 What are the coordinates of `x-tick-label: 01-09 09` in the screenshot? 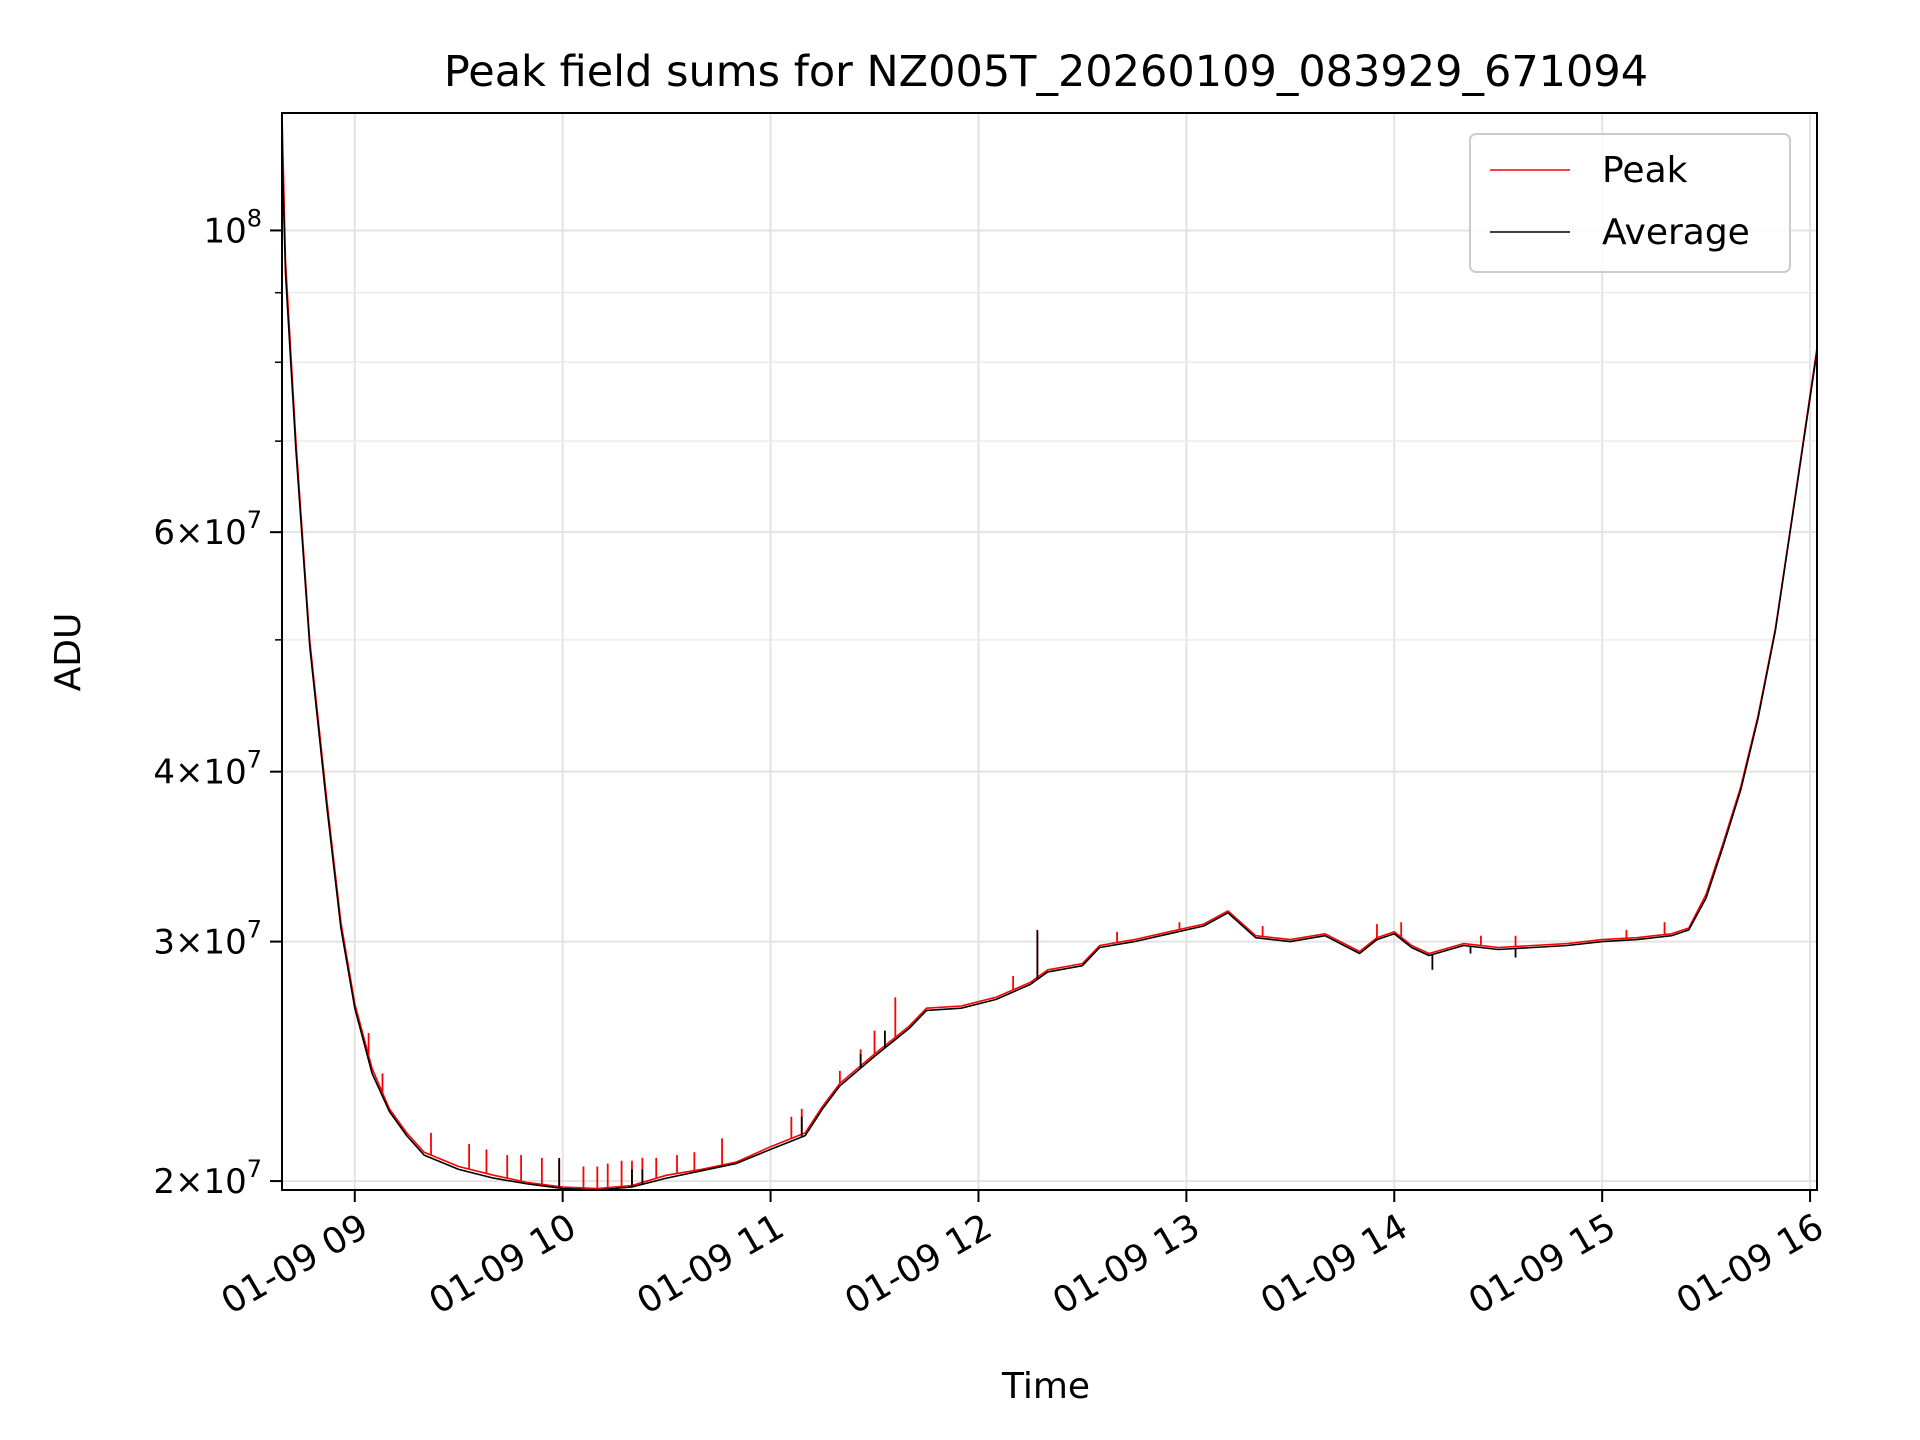 It's located at (295, 1264).